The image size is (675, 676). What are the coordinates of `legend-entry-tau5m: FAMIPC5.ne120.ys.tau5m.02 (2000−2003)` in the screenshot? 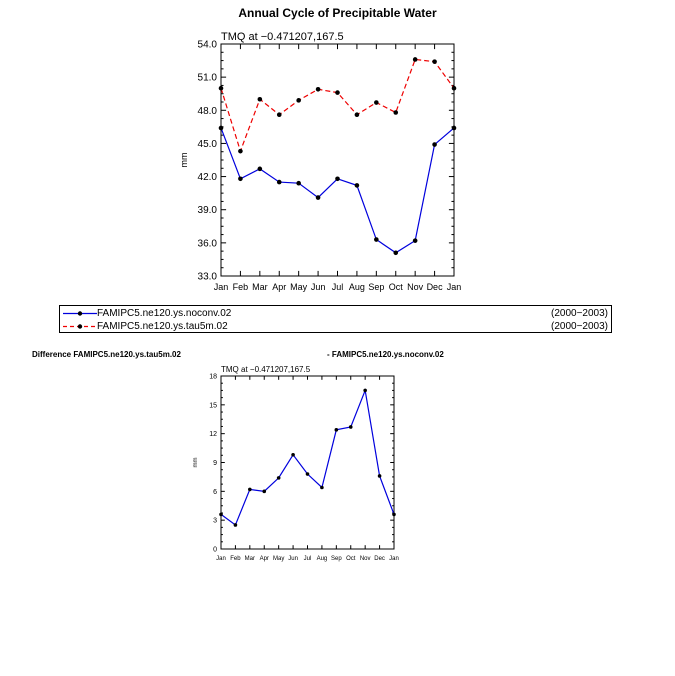 It's located at (335, 326).